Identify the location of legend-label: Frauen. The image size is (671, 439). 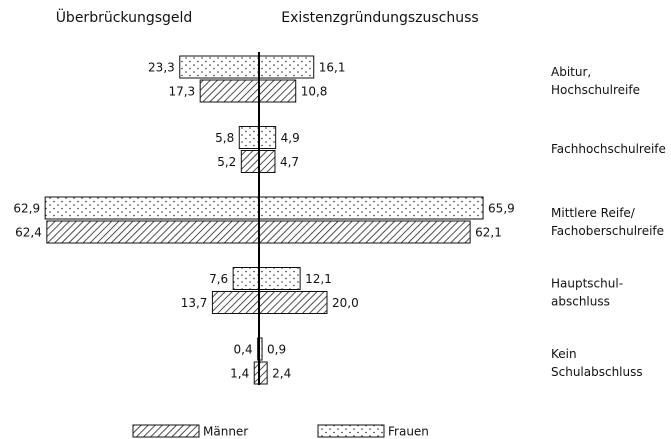
(408, 432).